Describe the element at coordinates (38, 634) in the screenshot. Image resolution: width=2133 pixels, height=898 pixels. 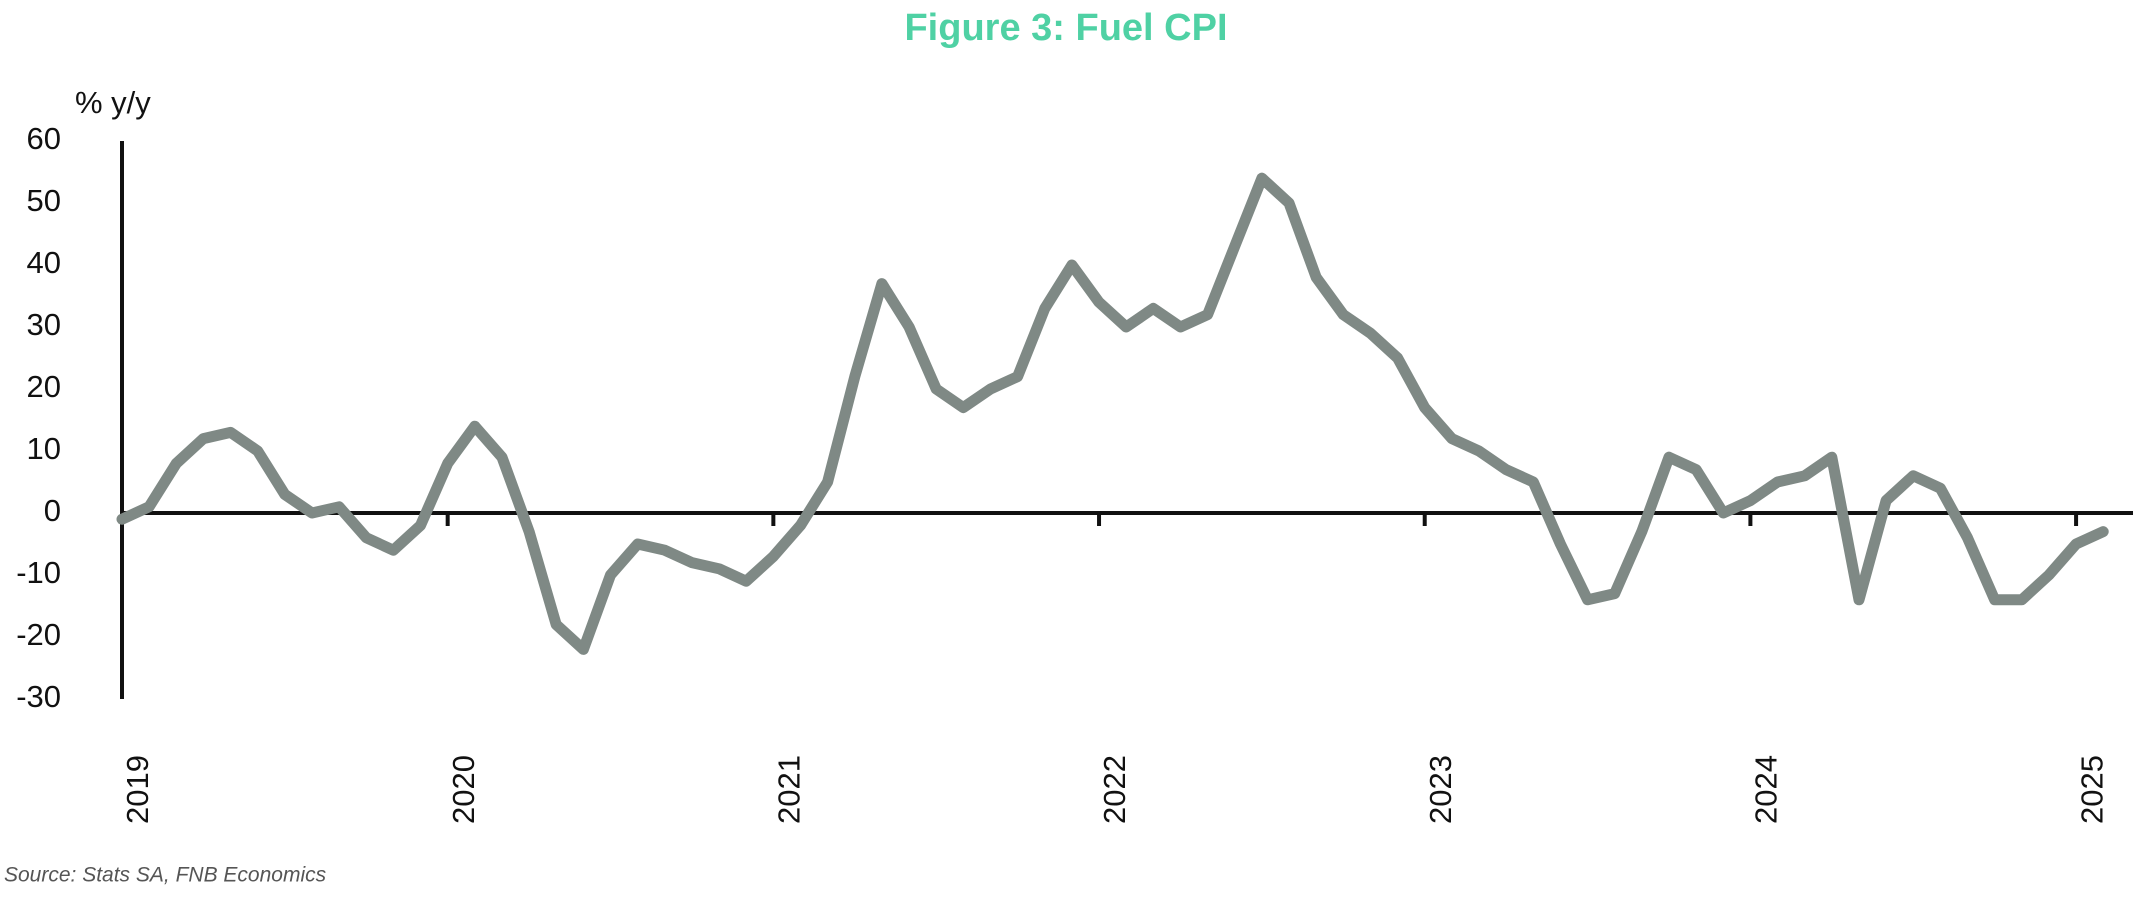
I see `y-tick-label: -20` at that location.